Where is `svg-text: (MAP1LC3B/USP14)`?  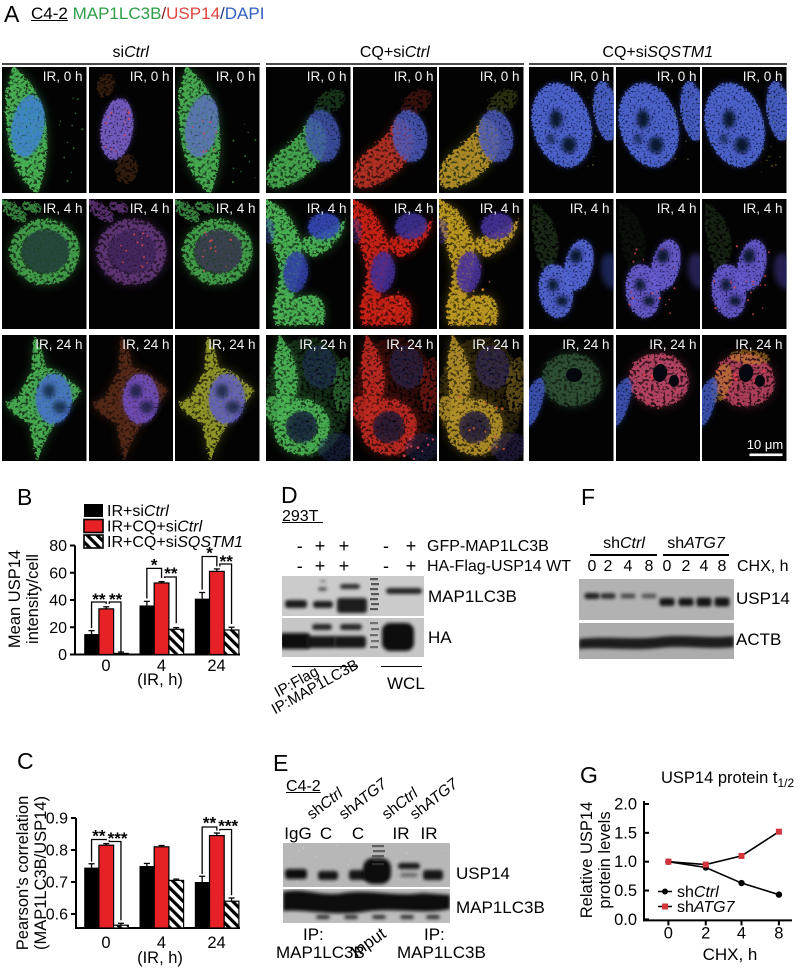 svg-text: (MAP1LC3B/USP14) is located at coordinates (41, 873).